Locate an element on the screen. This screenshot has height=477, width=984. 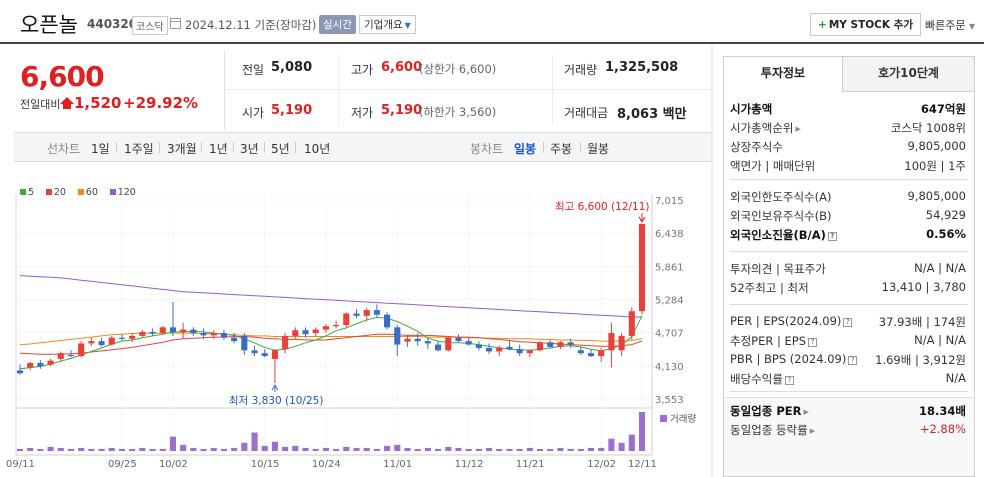
add-mystock-button: + MY STOCK 추가 is located at coordinates (865, 24).